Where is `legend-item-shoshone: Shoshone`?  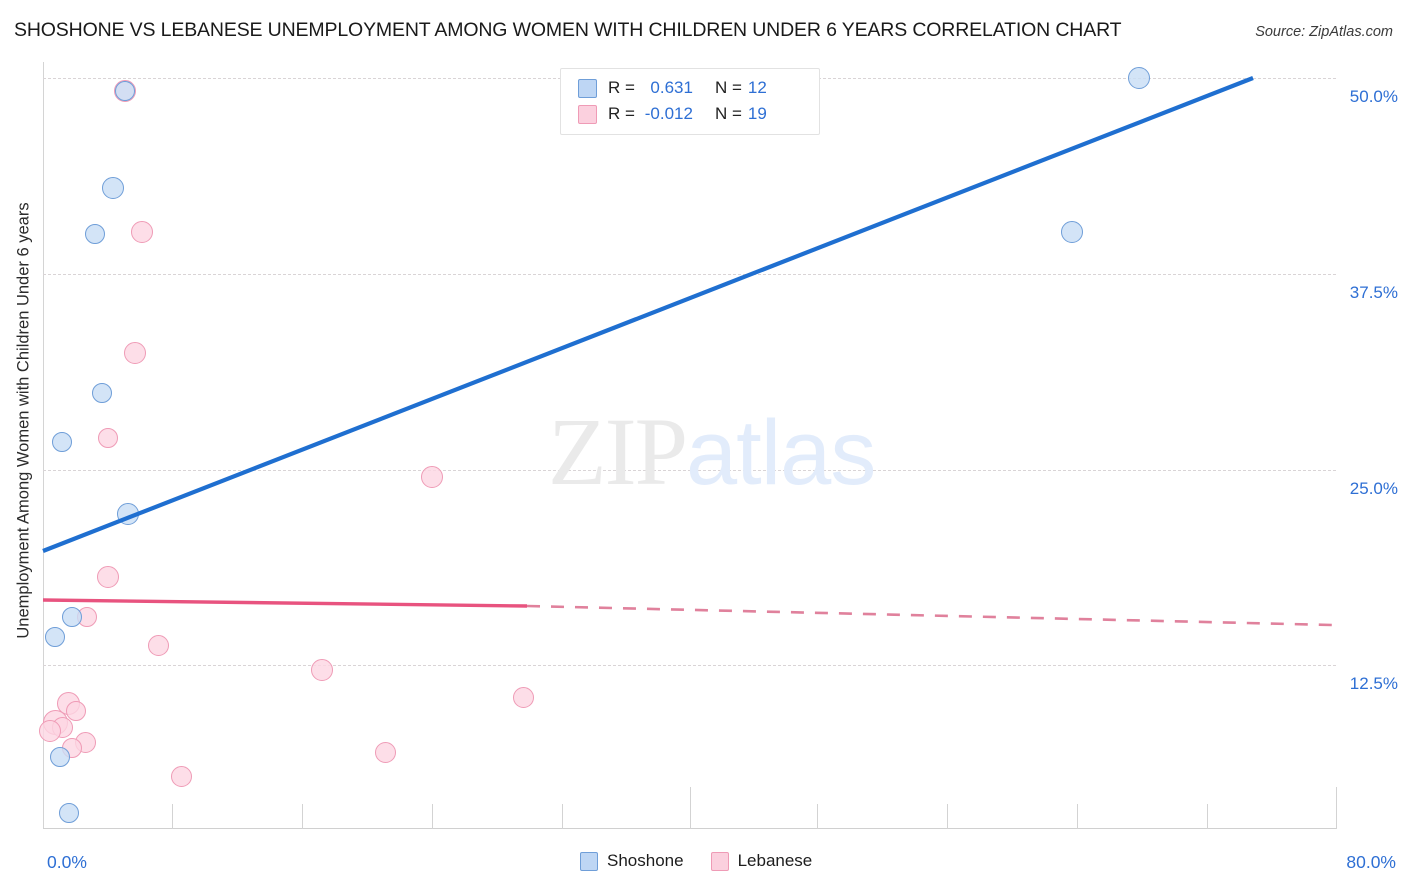 legend-item-shoshone: Shoshone is located at coordinates (632, 861).